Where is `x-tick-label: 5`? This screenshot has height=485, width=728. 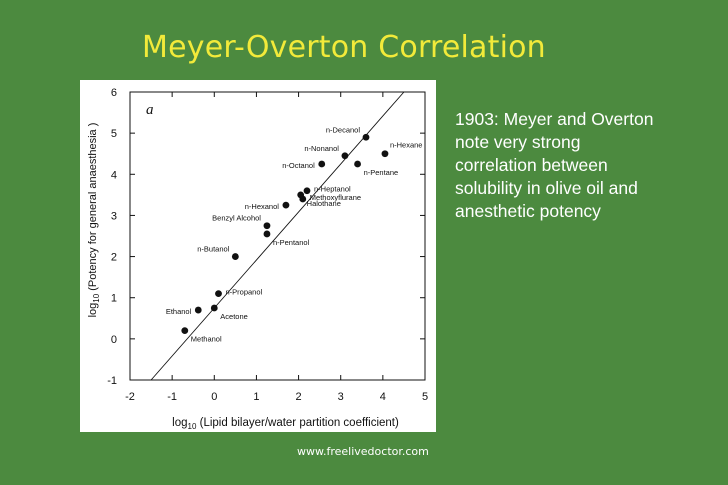
x-tick-label: 5 is located at coordinates (425, 397).